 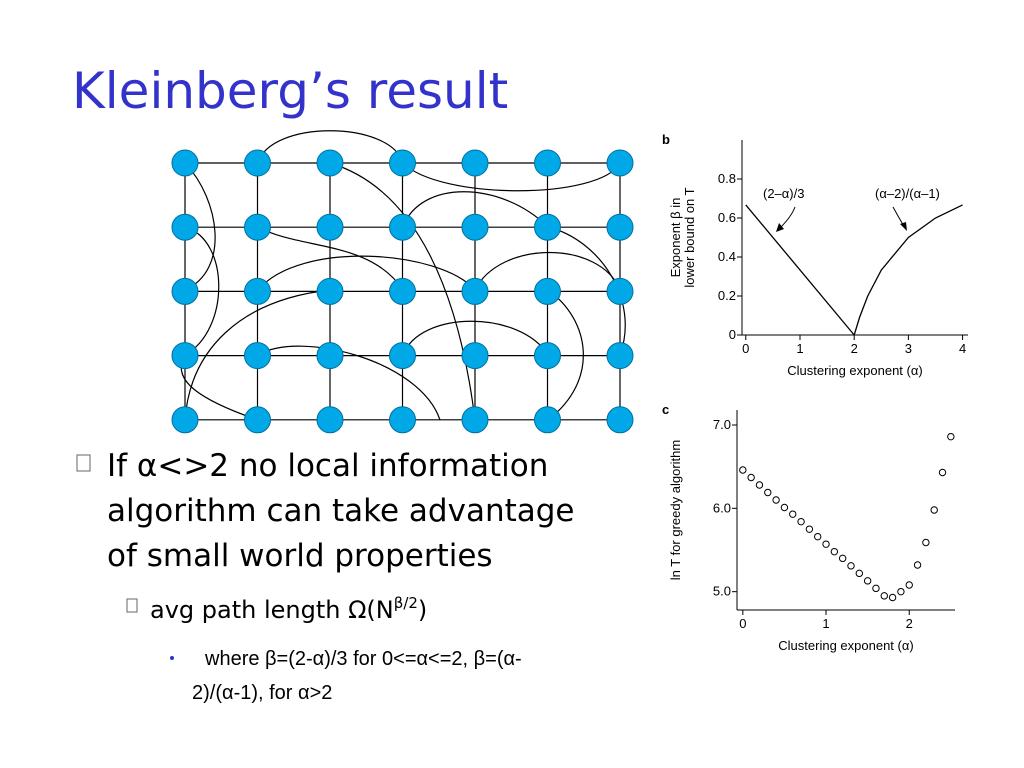 What do you see at coordinates (722, 507) in the screenshot?
I see `y-tick-label: 6.0` at bounding box center [722, 507].